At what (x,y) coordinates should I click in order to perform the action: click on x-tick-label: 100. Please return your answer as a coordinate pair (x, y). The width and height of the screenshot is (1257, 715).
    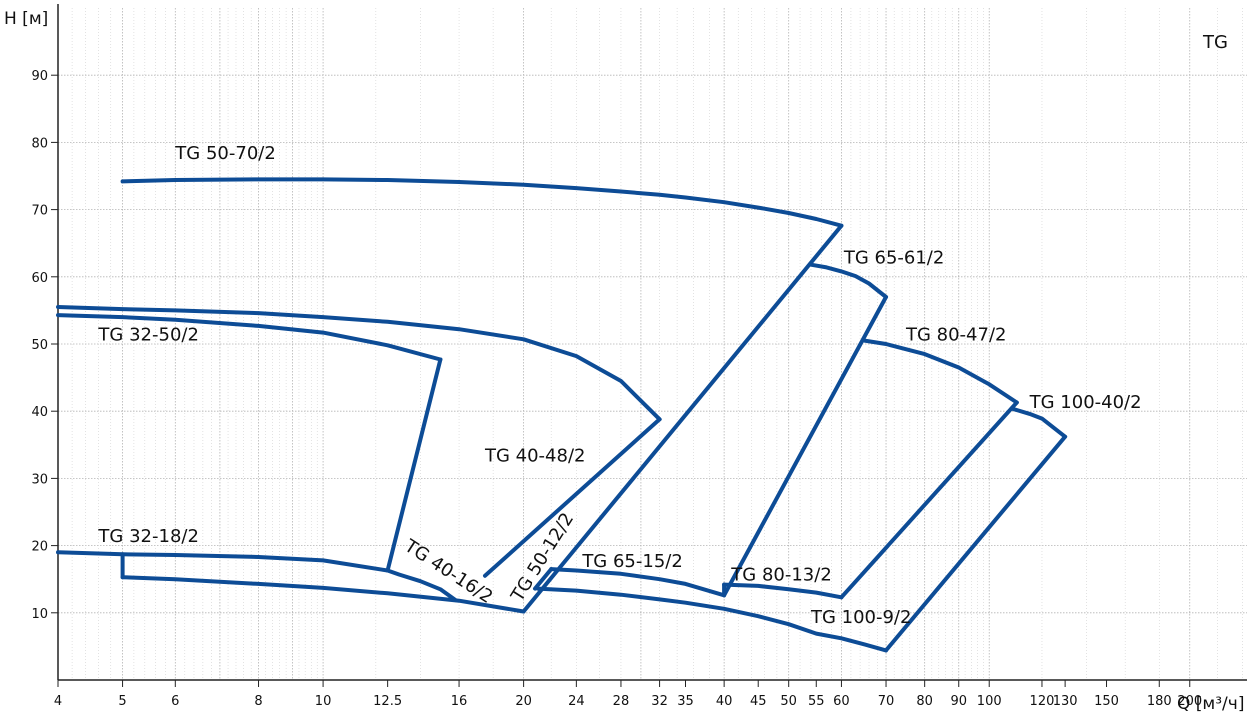
    Looking at the image, I should click on (989, 701).